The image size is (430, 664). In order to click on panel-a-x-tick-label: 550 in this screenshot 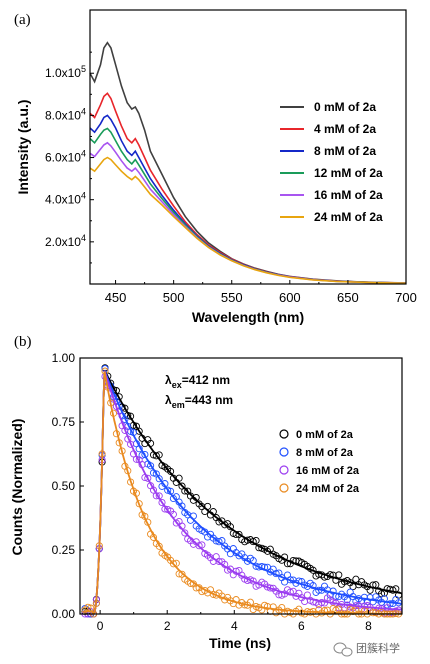, I will do `click(232, 297)`.